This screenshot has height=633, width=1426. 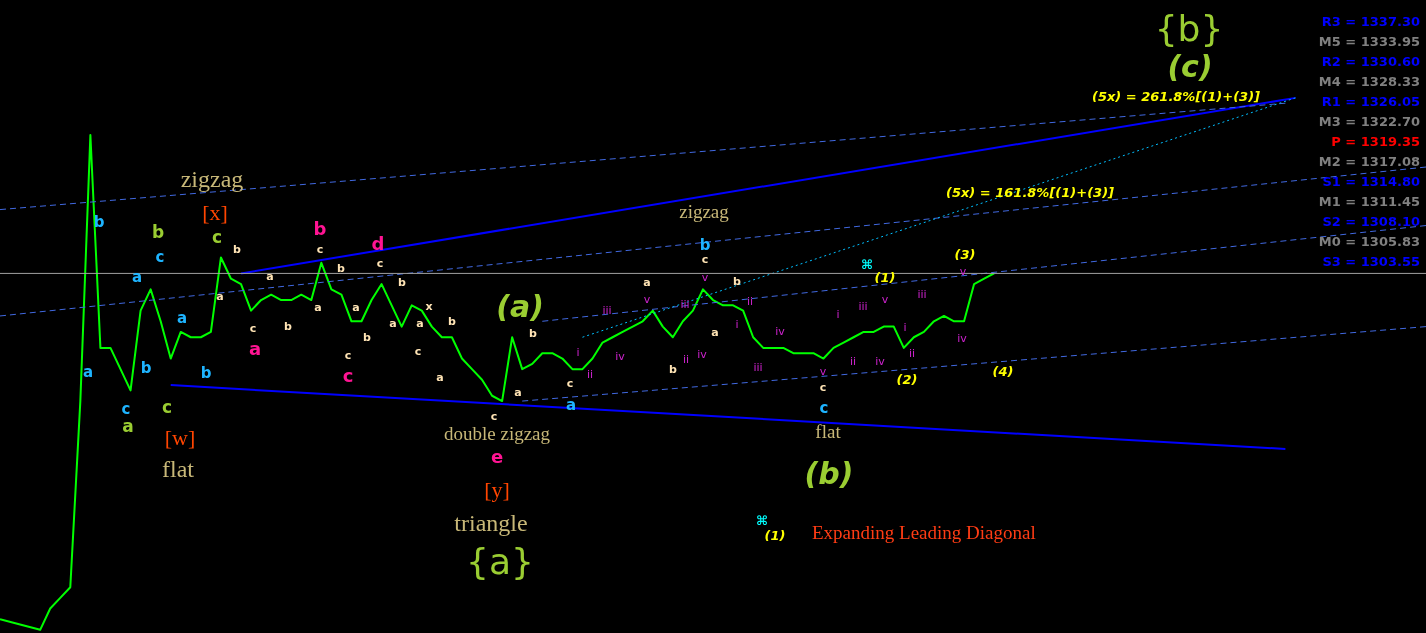 What do you see at coordinates (924, 532) in the screenshot?
I see `annotation: Expanding Leading Diagonal` at bounding box center [924, 532].